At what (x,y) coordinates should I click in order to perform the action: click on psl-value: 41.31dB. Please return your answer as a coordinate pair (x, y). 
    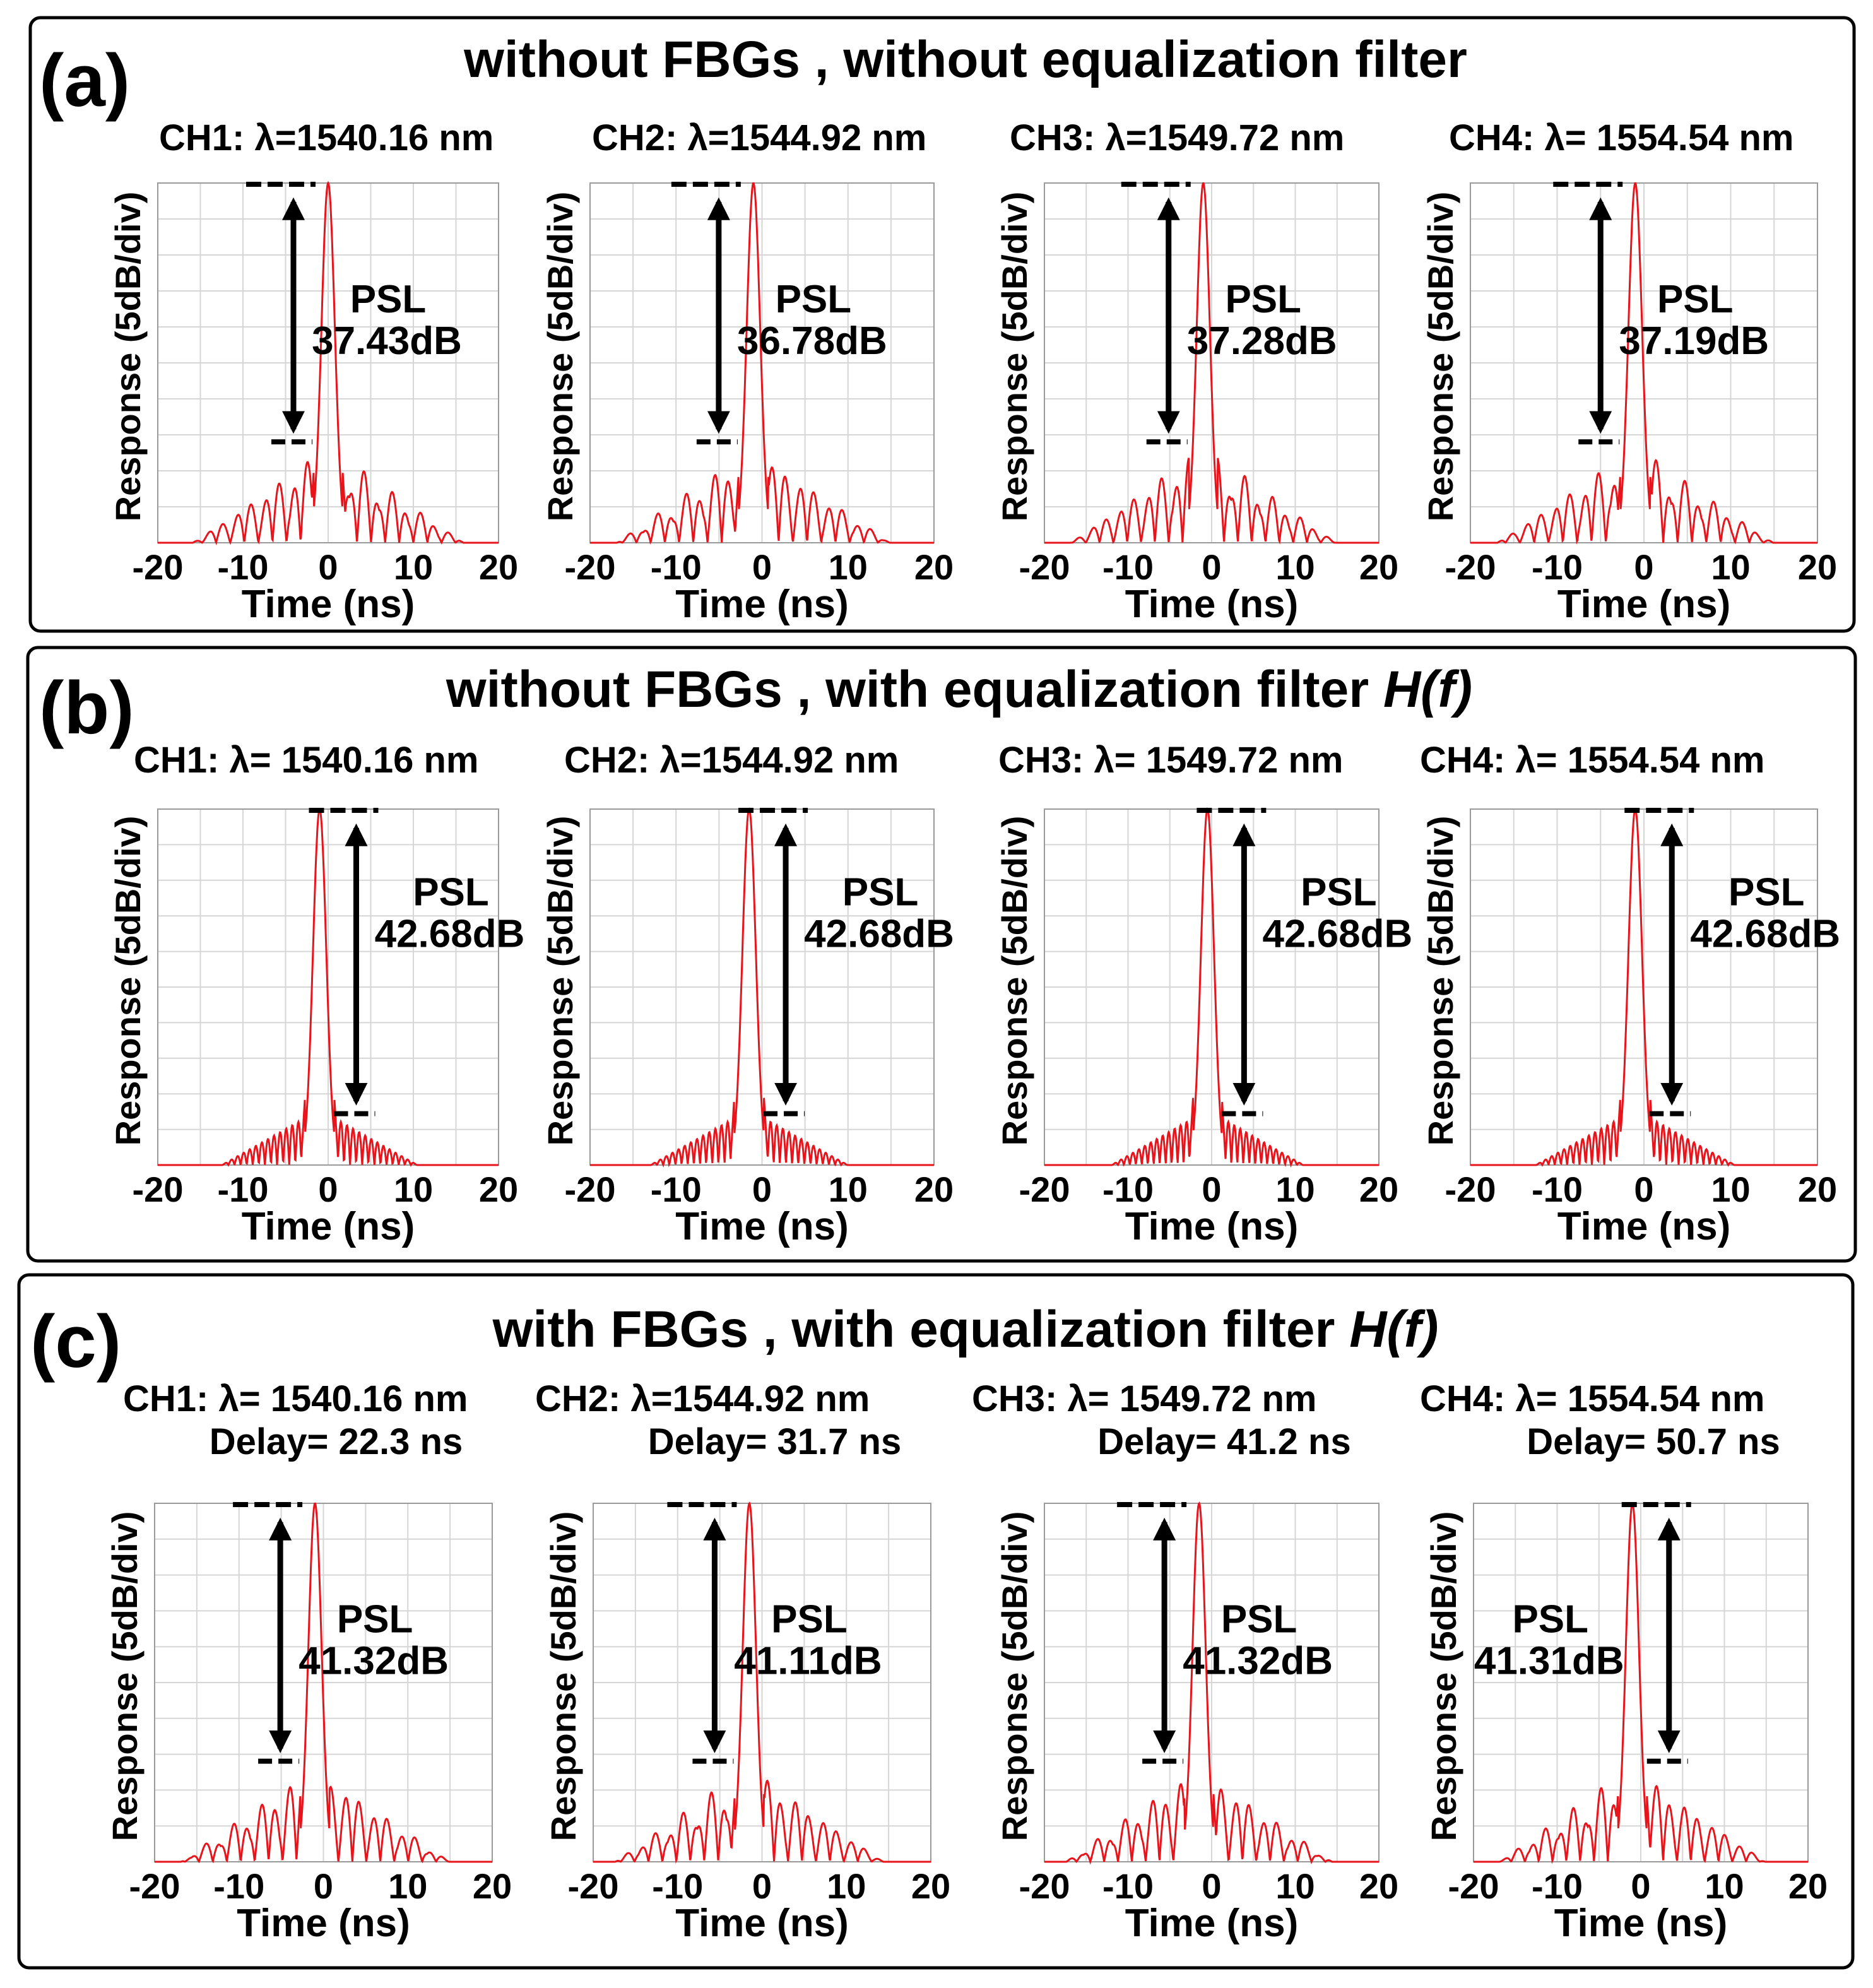
    Looking at the image, I should click on (1549, 1661).